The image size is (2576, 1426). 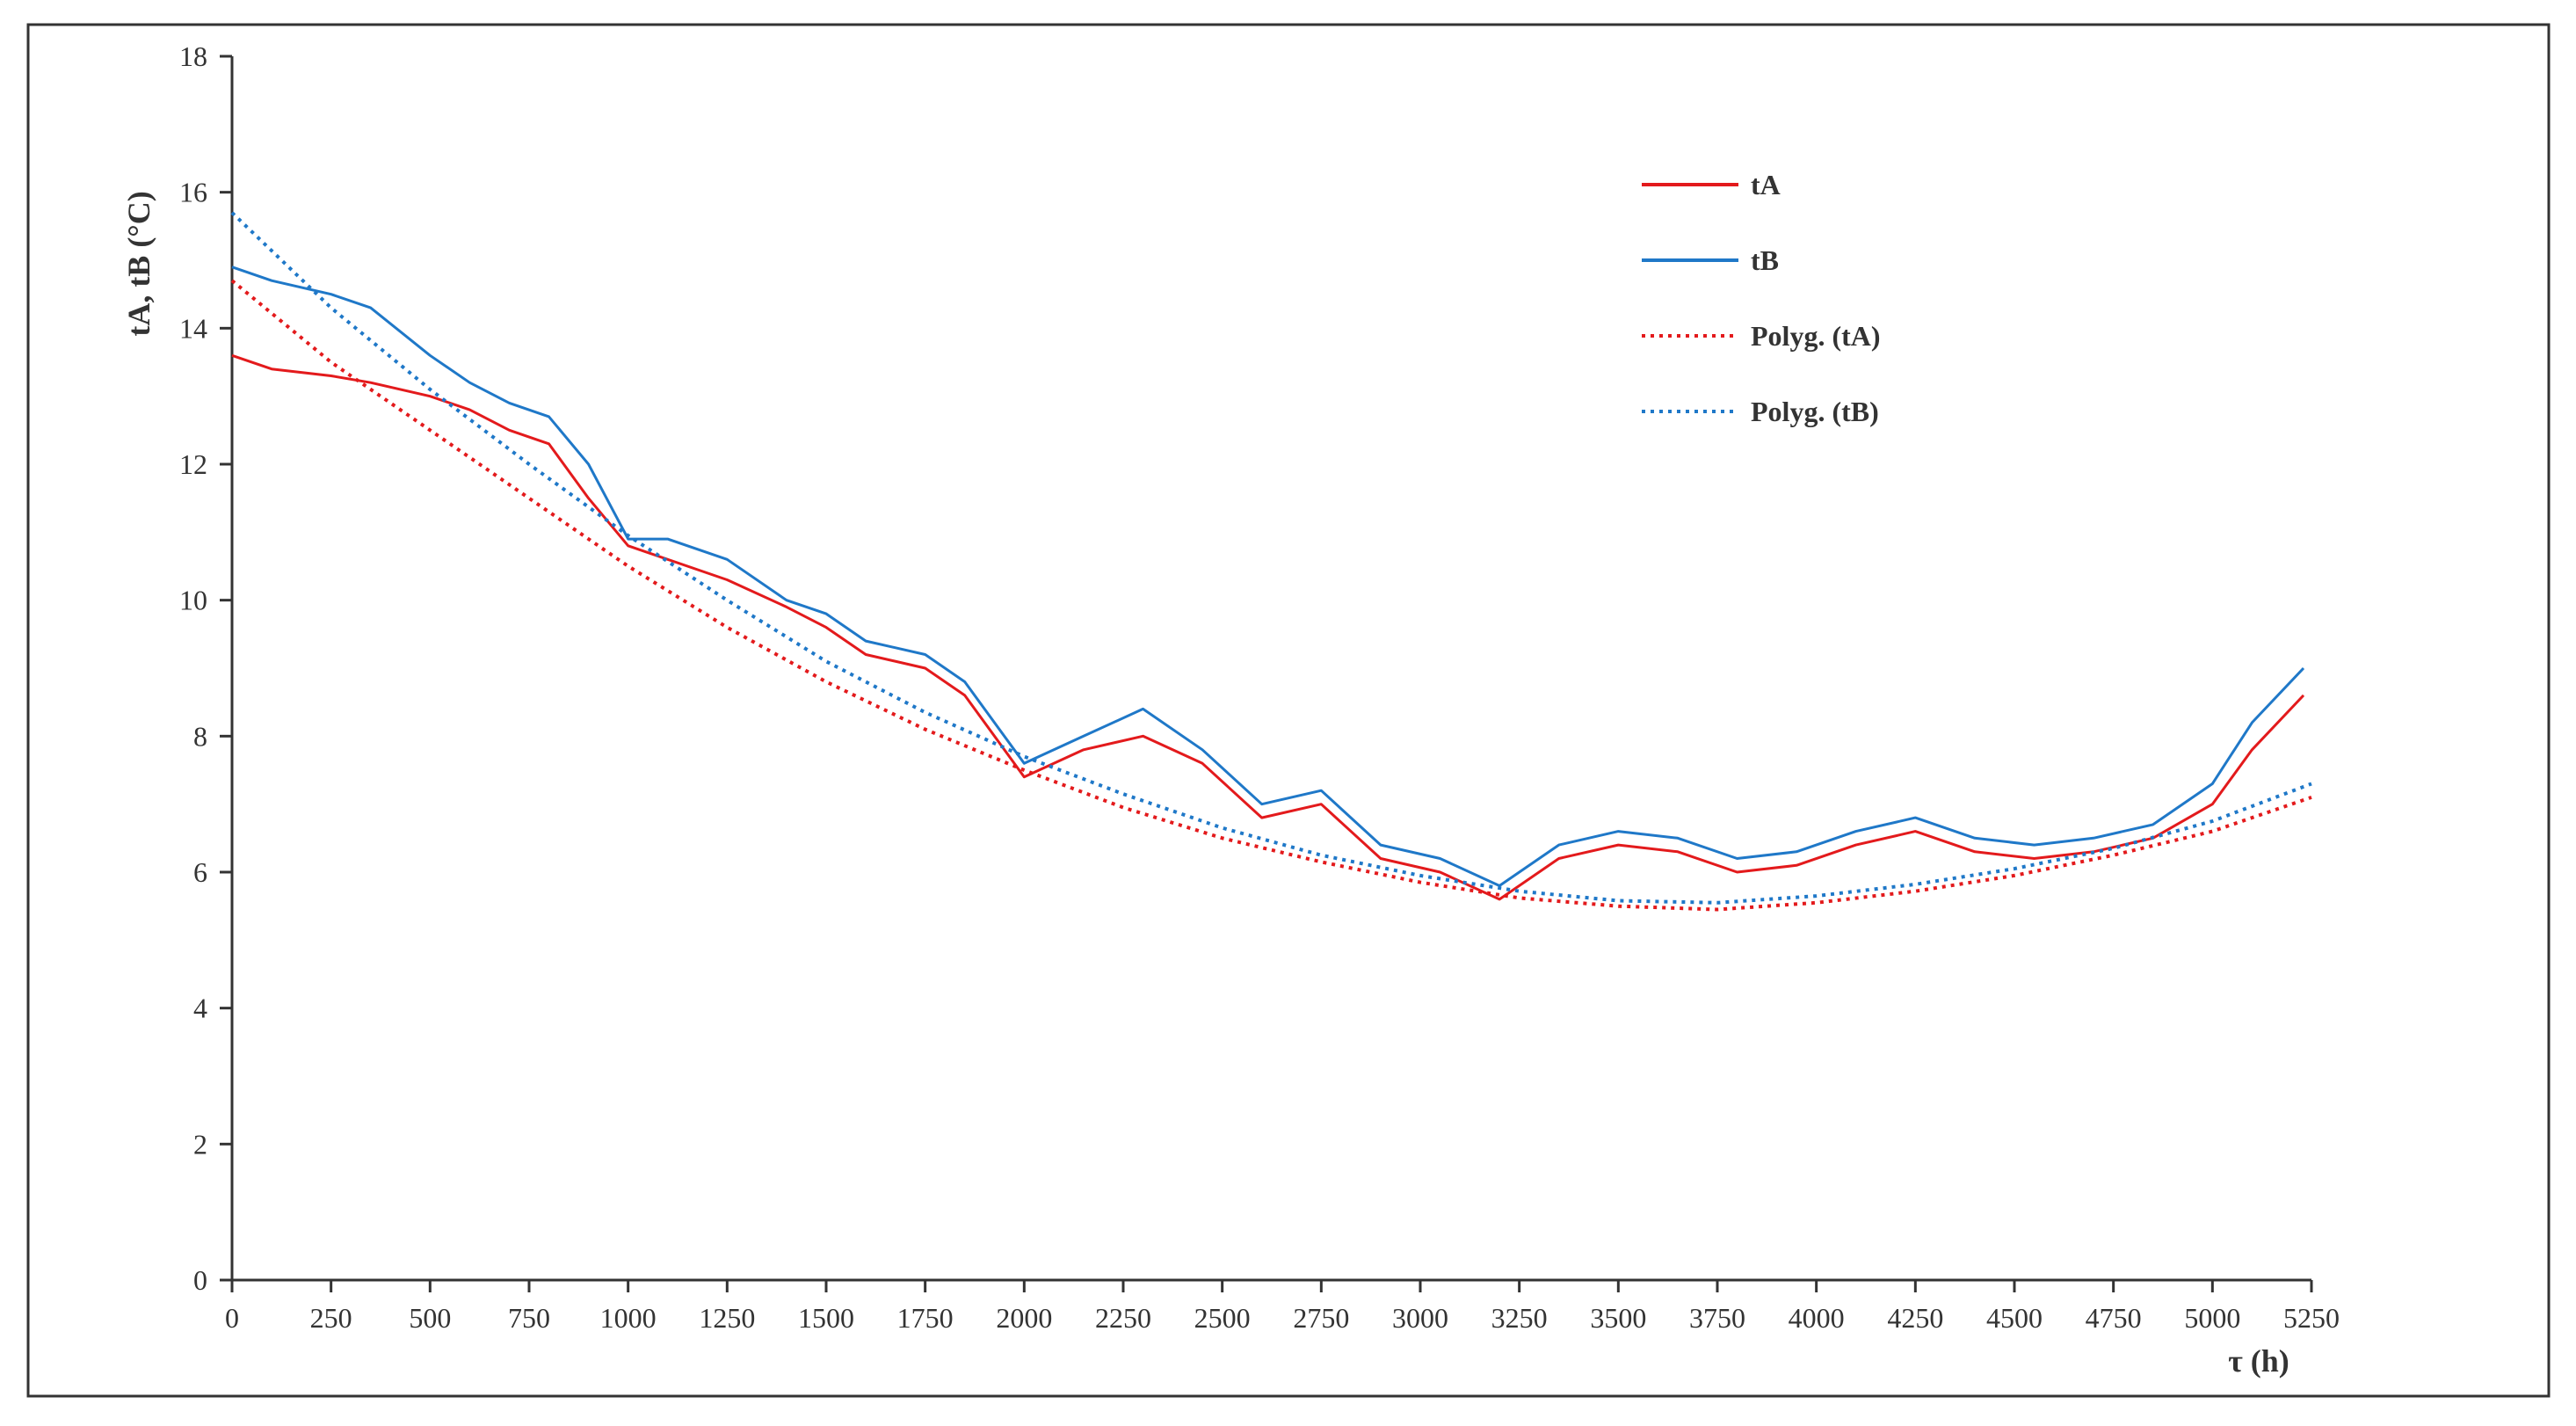 What do you see at coordinates (193, 192) in the screenshot?
I see `y-tick-label: 16` at bounding box center [193, 192].